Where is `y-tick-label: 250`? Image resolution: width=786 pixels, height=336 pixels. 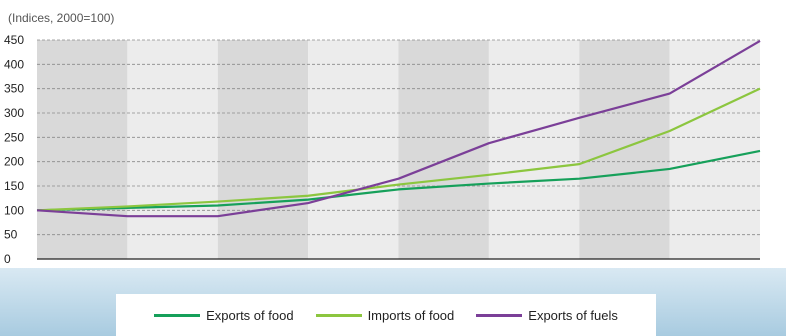
y-tick-label: 250 is located at coordinates (14, 137).